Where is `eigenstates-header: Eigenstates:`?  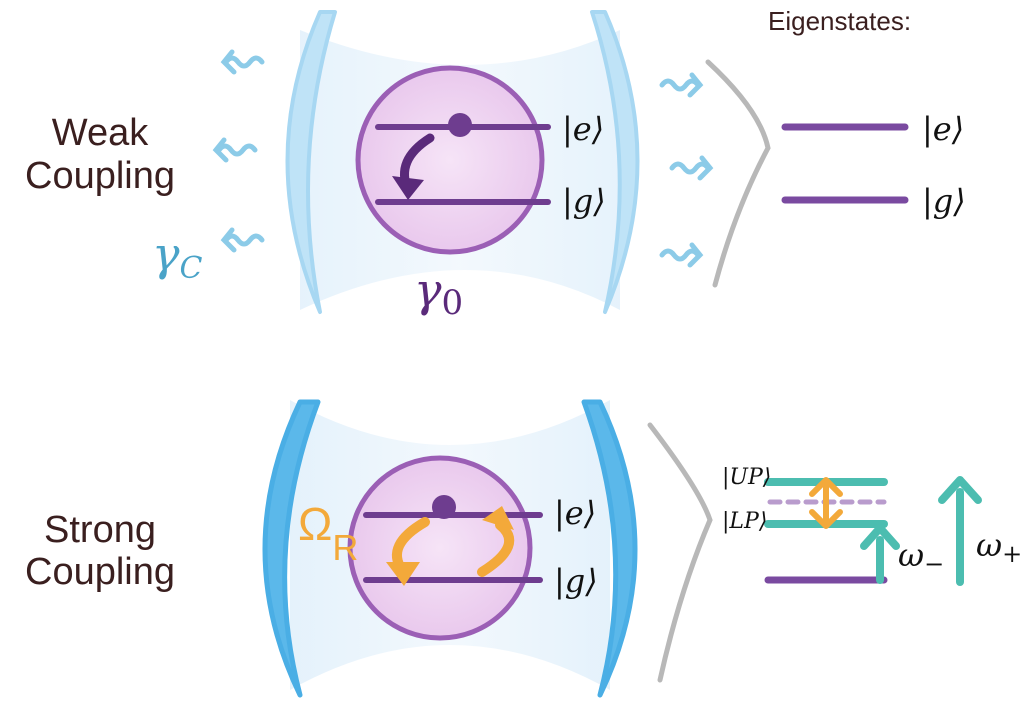
eigenstates-header: Eigenstates: is located at coordinates (839, 21).